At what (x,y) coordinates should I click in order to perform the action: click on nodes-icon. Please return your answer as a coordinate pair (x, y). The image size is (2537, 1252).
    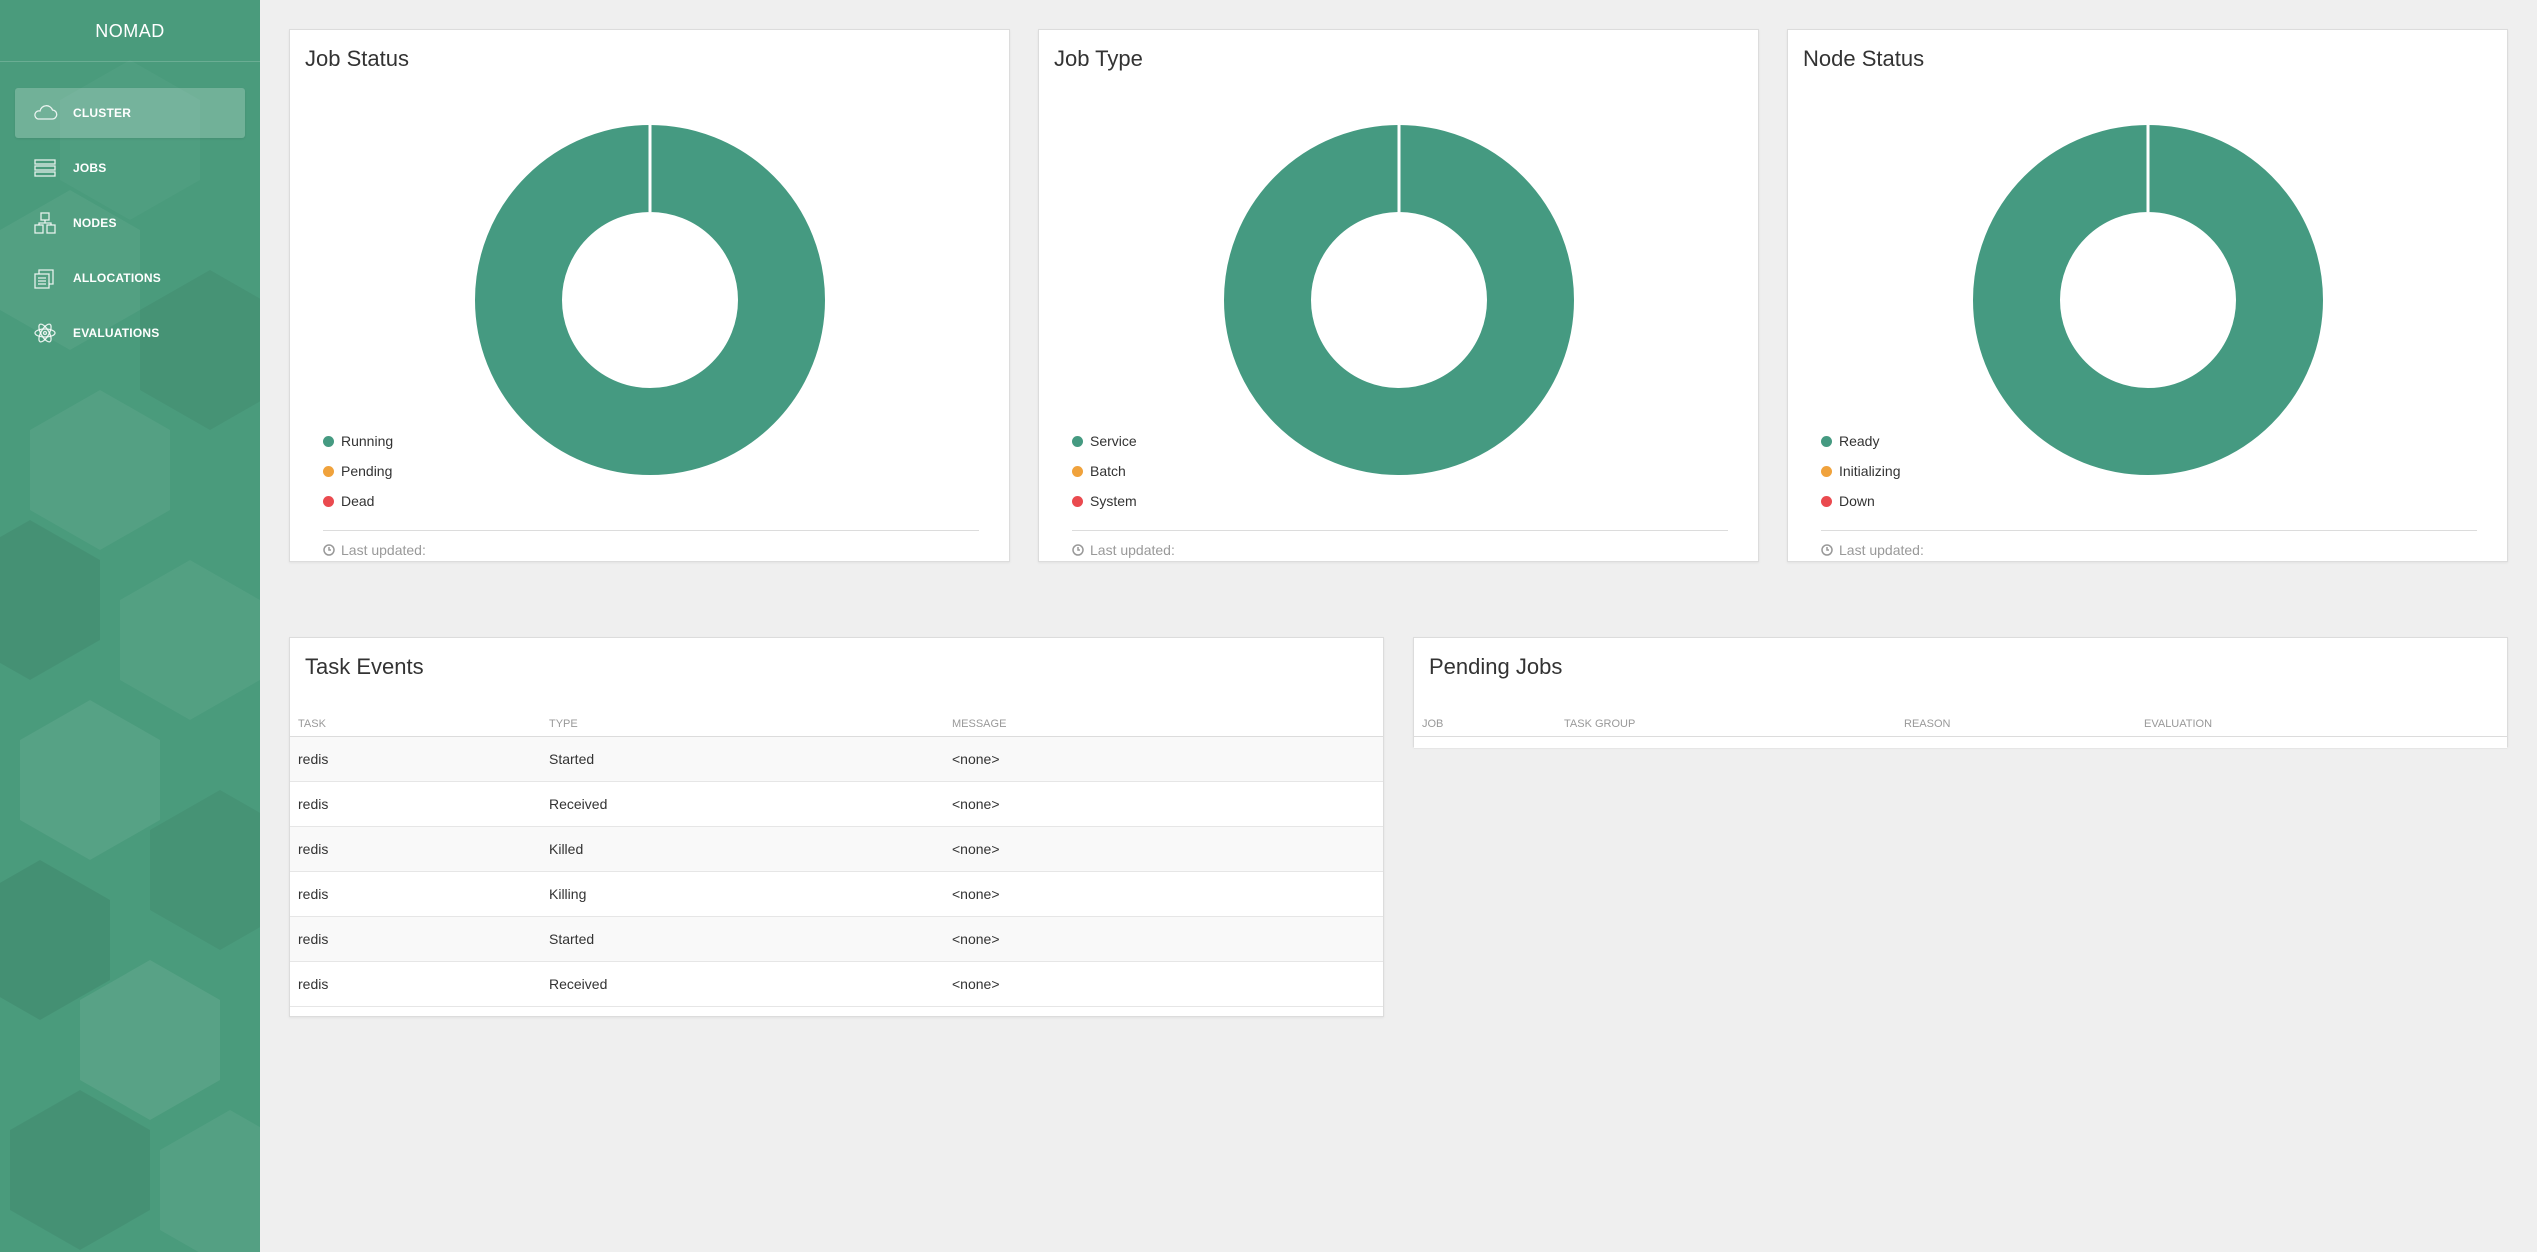
    Looking at the image, I should click on (45, 223).